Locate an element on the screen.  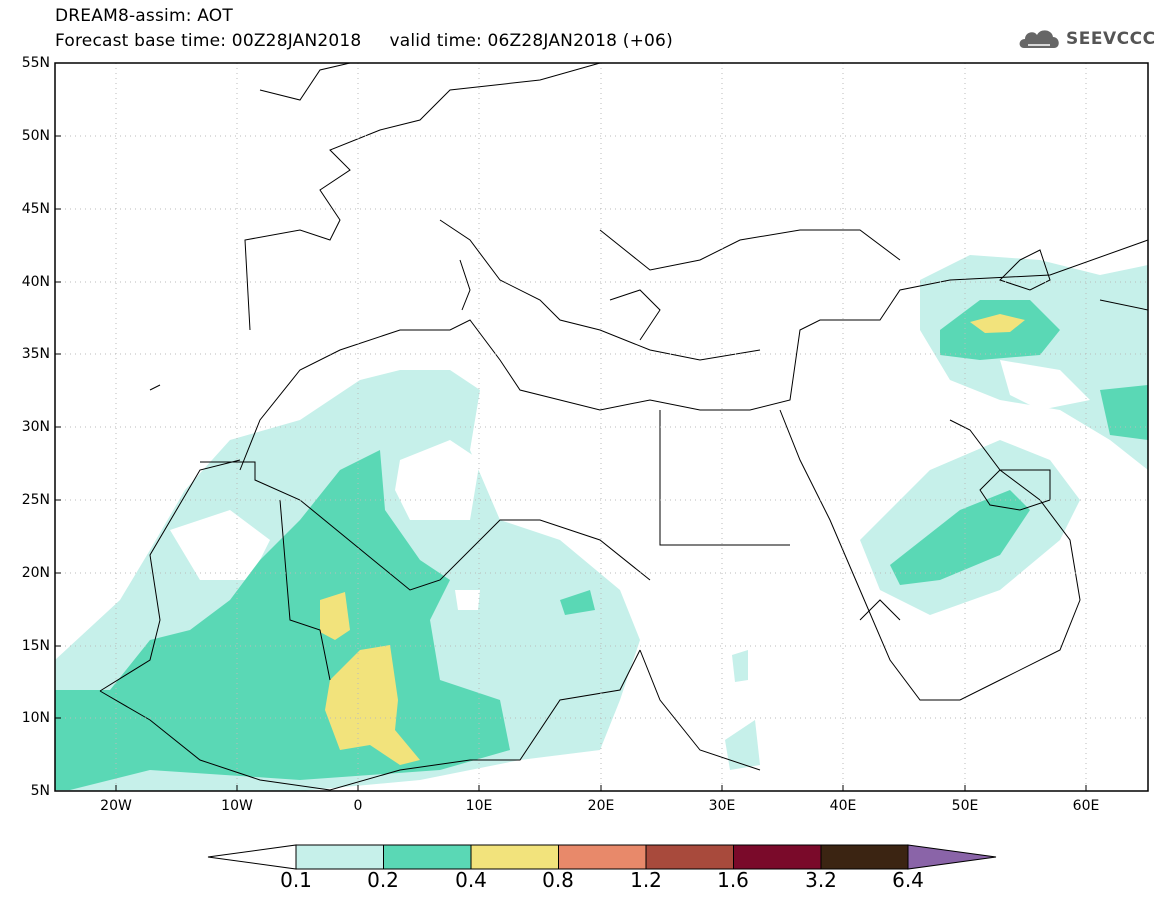
colorbar-label: 0.4 is located at coordinates (471, 880).